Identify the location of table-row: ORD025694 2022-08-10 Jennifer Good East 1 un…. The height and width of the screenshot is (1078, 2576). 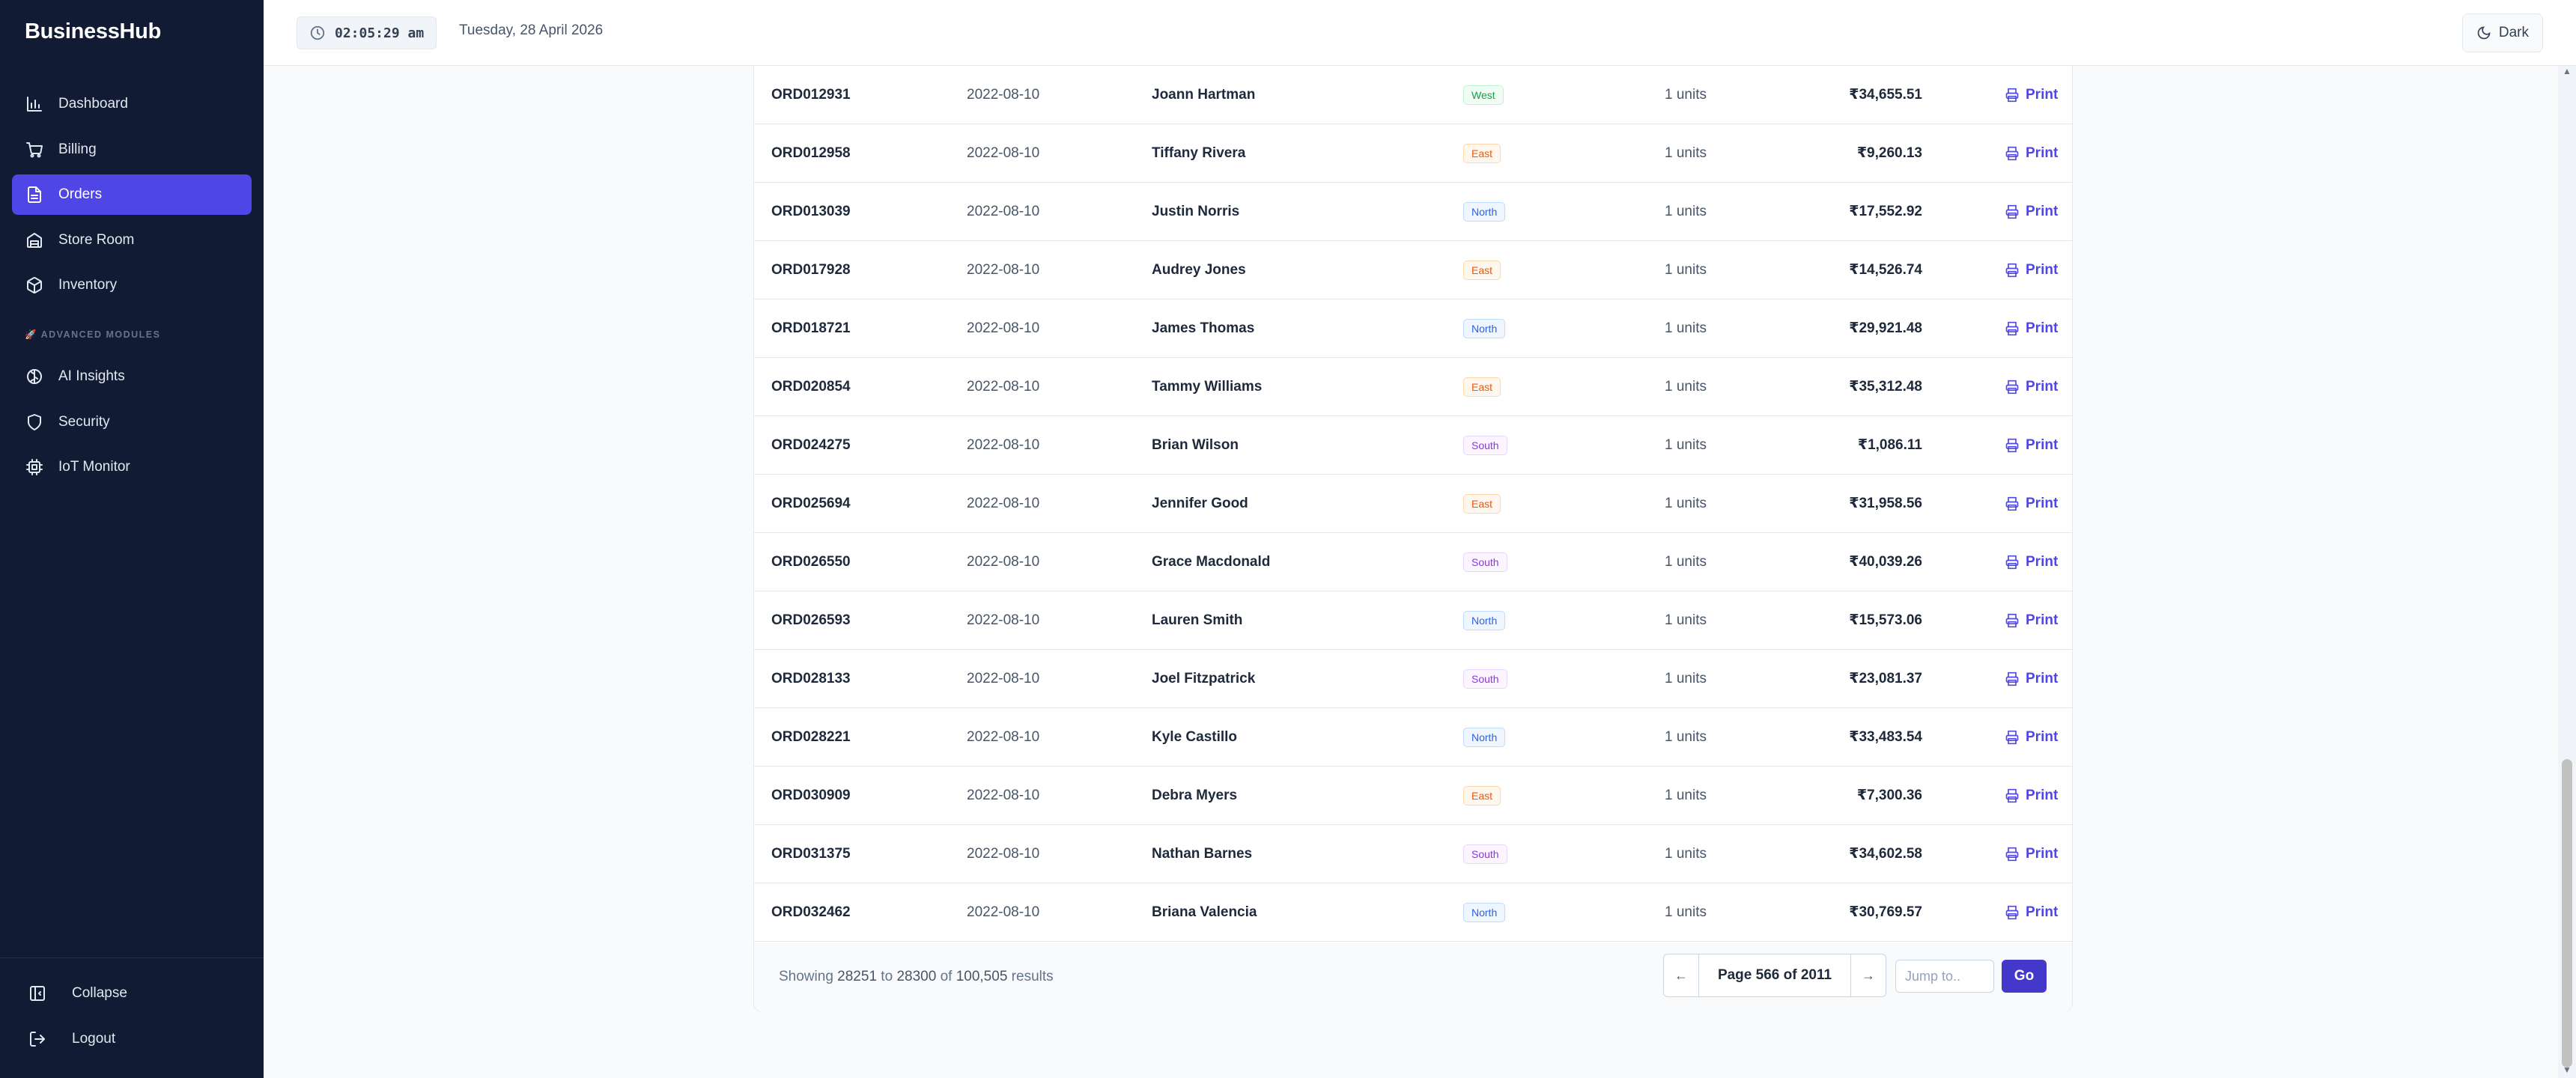
(1413, 504).